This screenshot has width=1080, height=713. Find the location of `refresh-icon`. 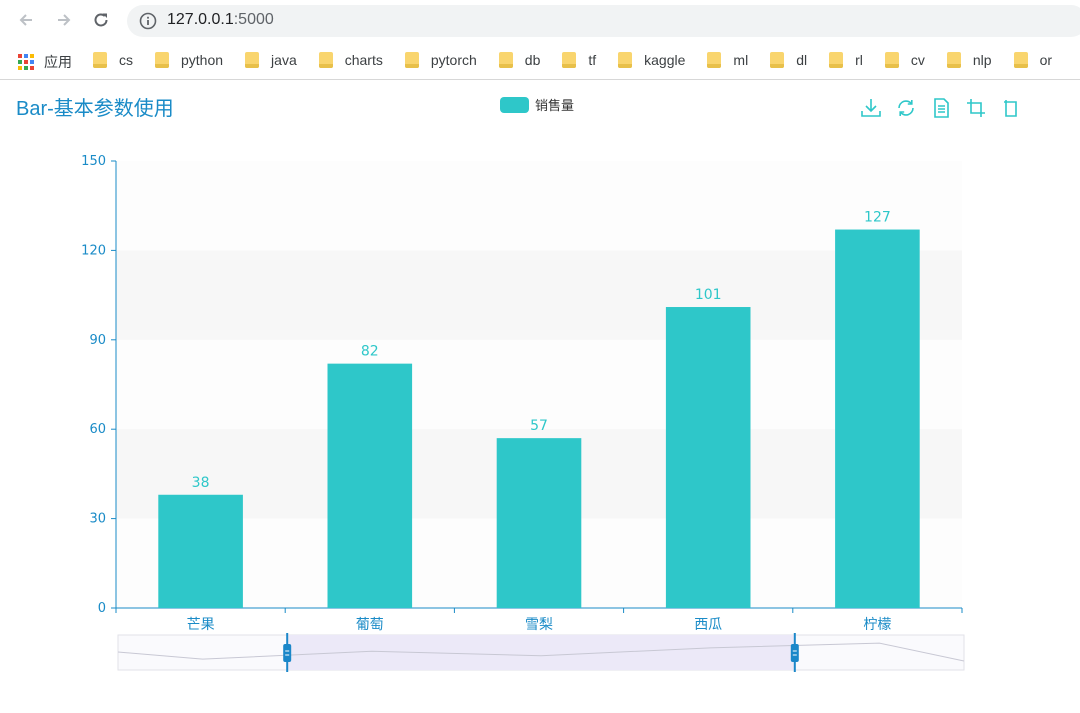

refresh-icon is located at coordinates (906, 108).